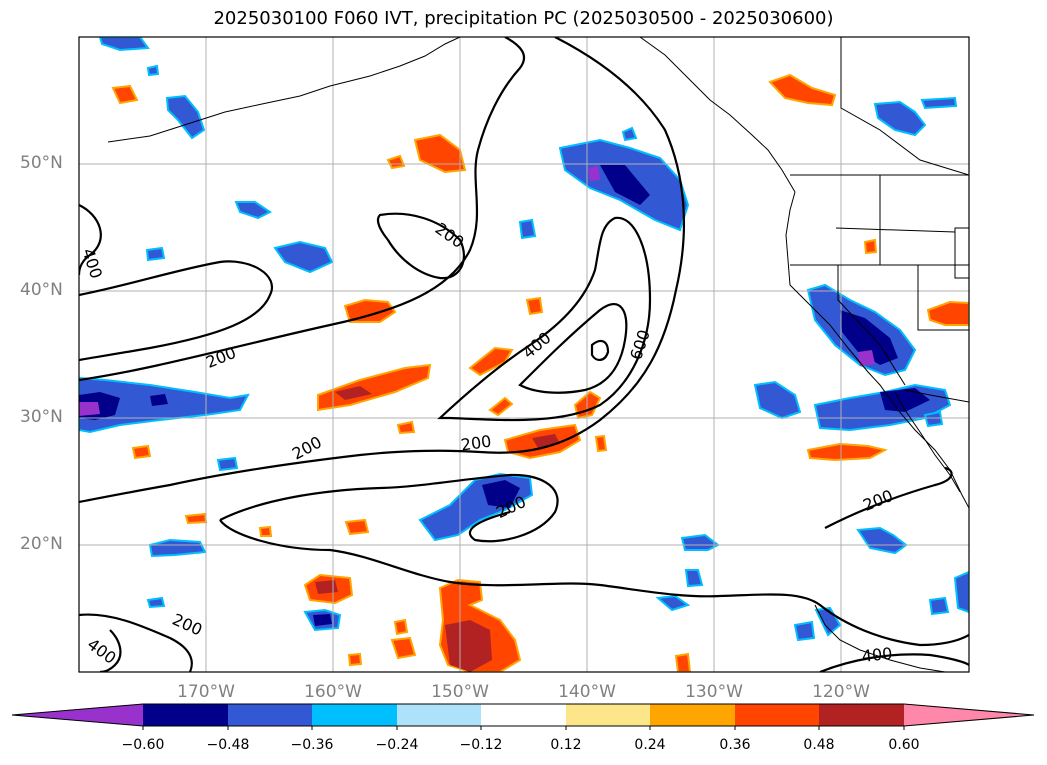  I want to click on contour-label: 400, so click(877, 655).